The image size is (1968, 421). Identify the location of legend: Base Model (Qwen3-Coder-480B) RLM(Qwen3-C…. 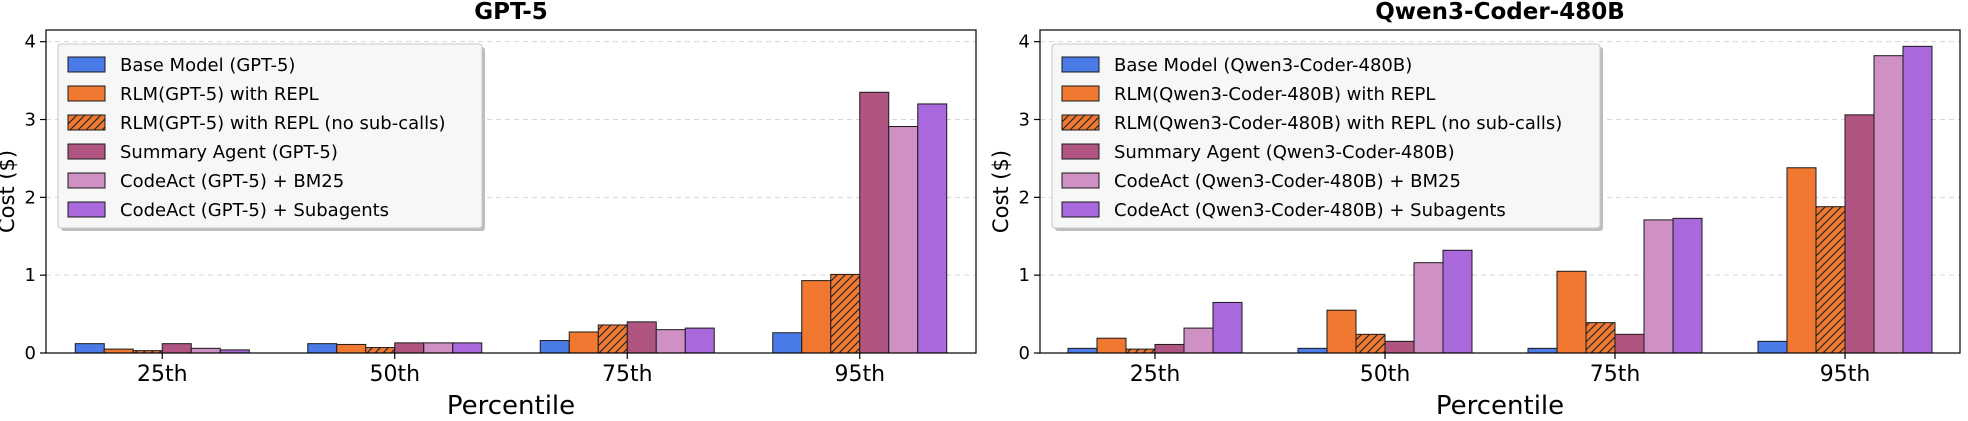
(1327, 137).